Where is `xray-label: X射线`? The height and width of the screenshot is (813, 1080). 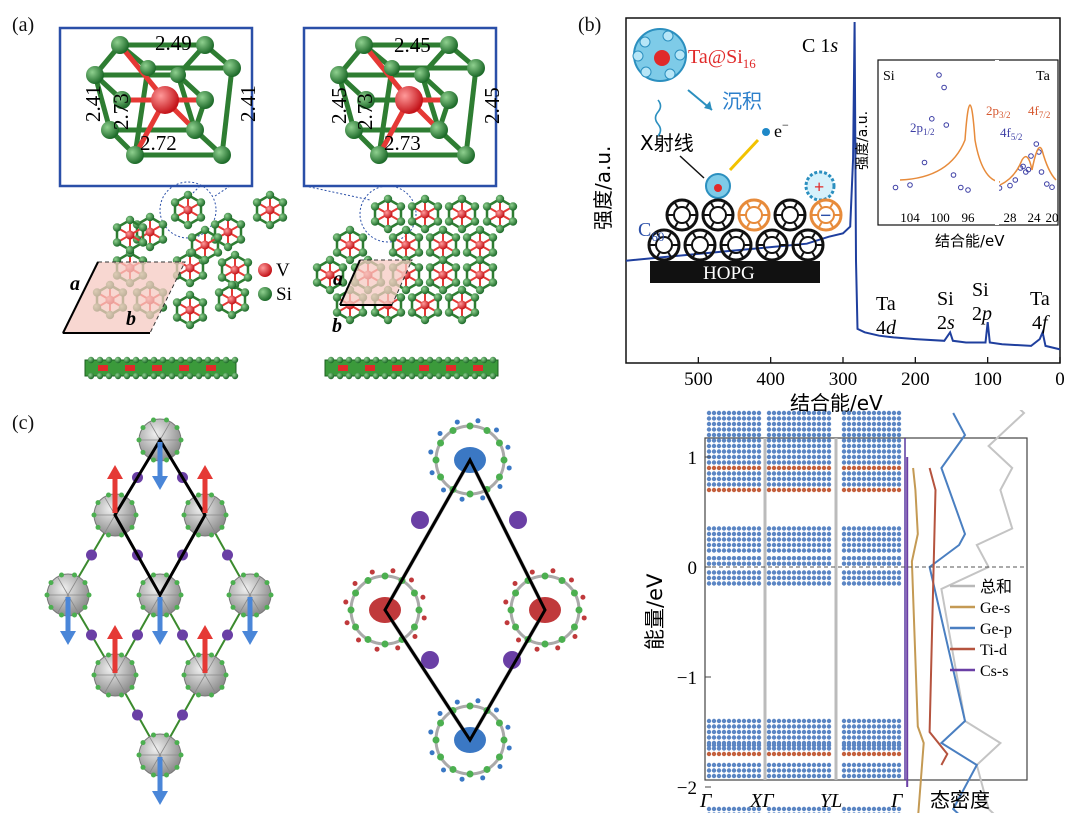
xray-label: X射线 is located at coordinates (667, 143).